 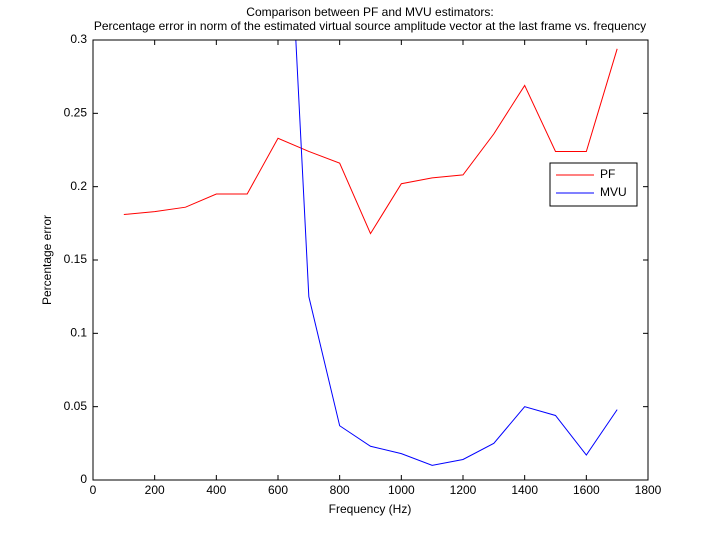 I want to click on y-tick-label: 0.1, so click(x=78, y=333).